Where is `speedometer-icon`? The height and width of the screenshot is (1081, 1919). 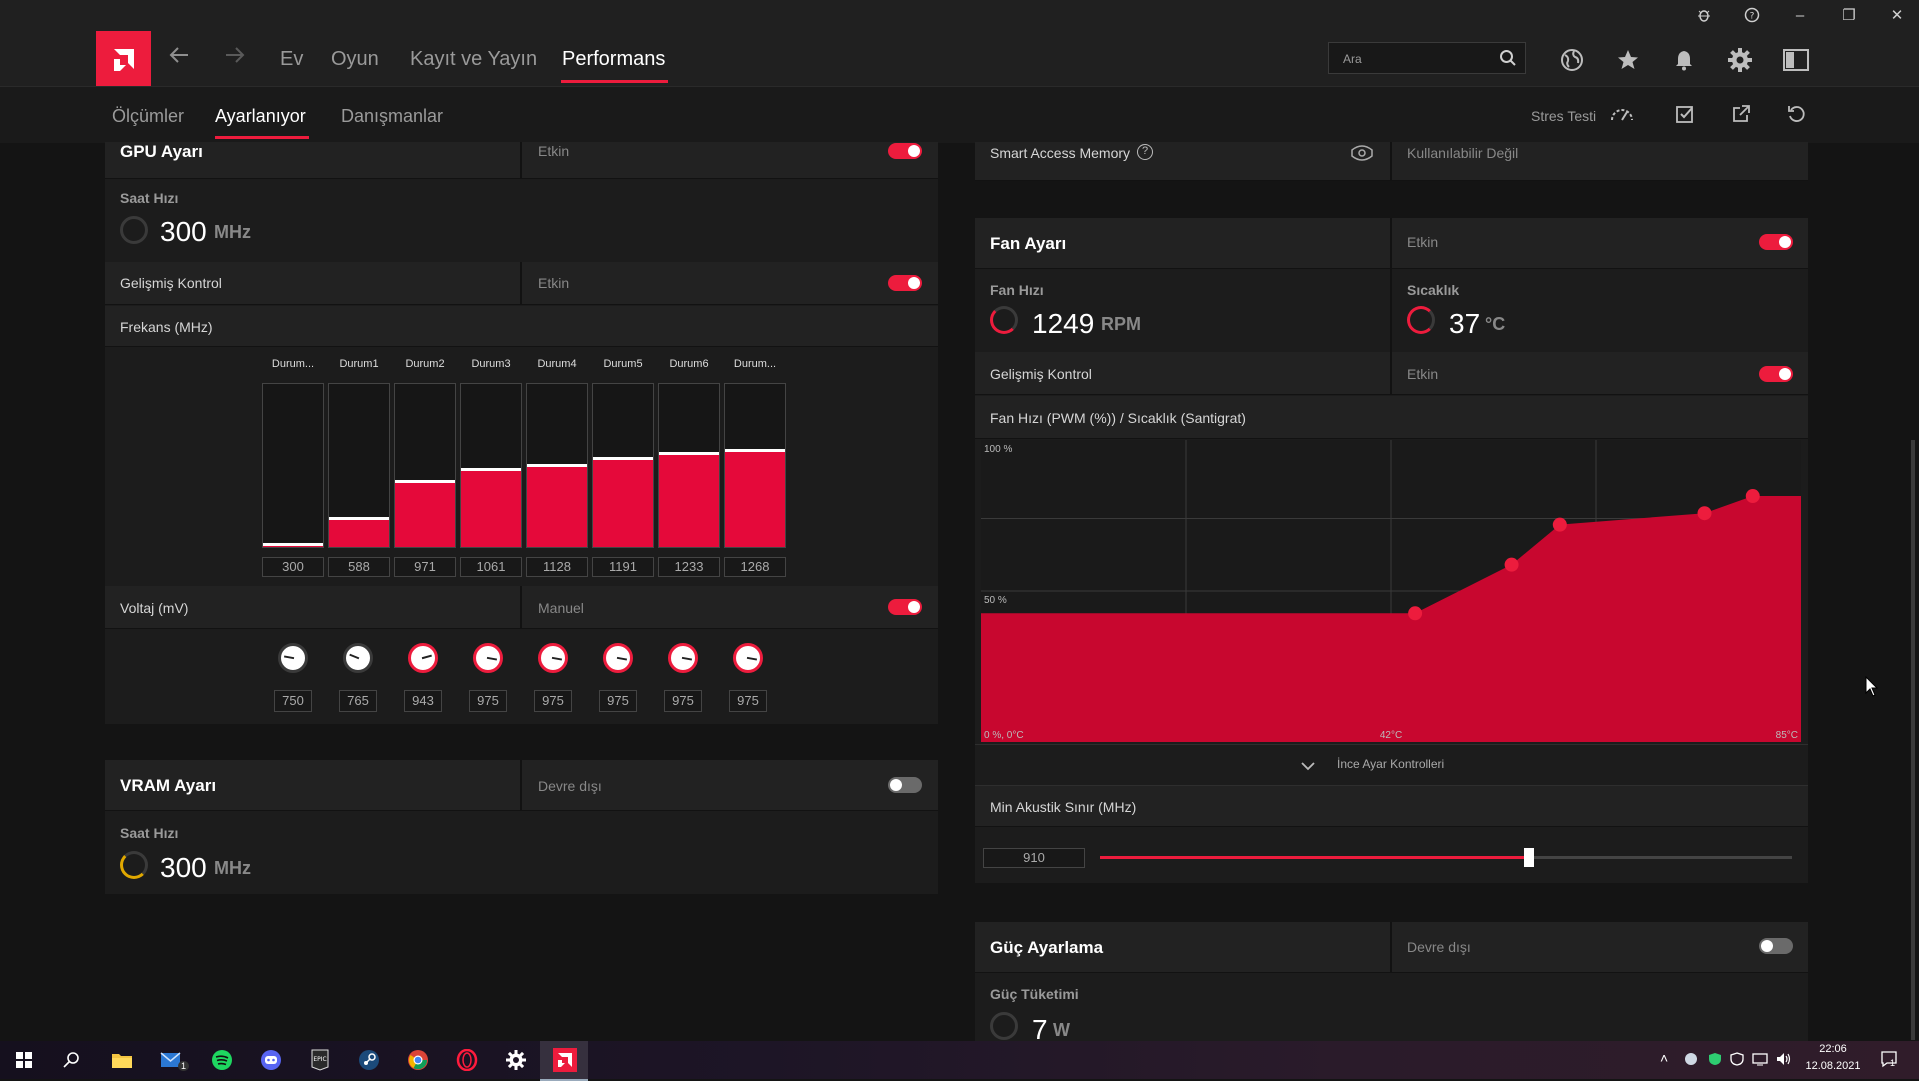 speedometer-icon is located at coordinates (1622, 116).